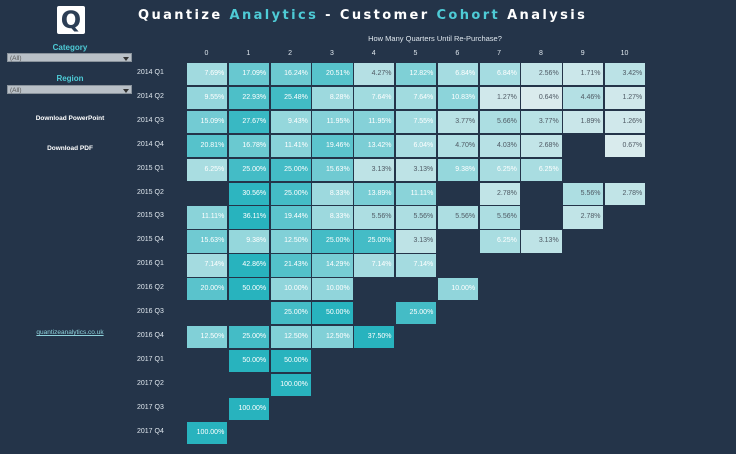 The image size is (736, 454). I want to click on download-pdf-button: Download PDF, so click(70, 148).